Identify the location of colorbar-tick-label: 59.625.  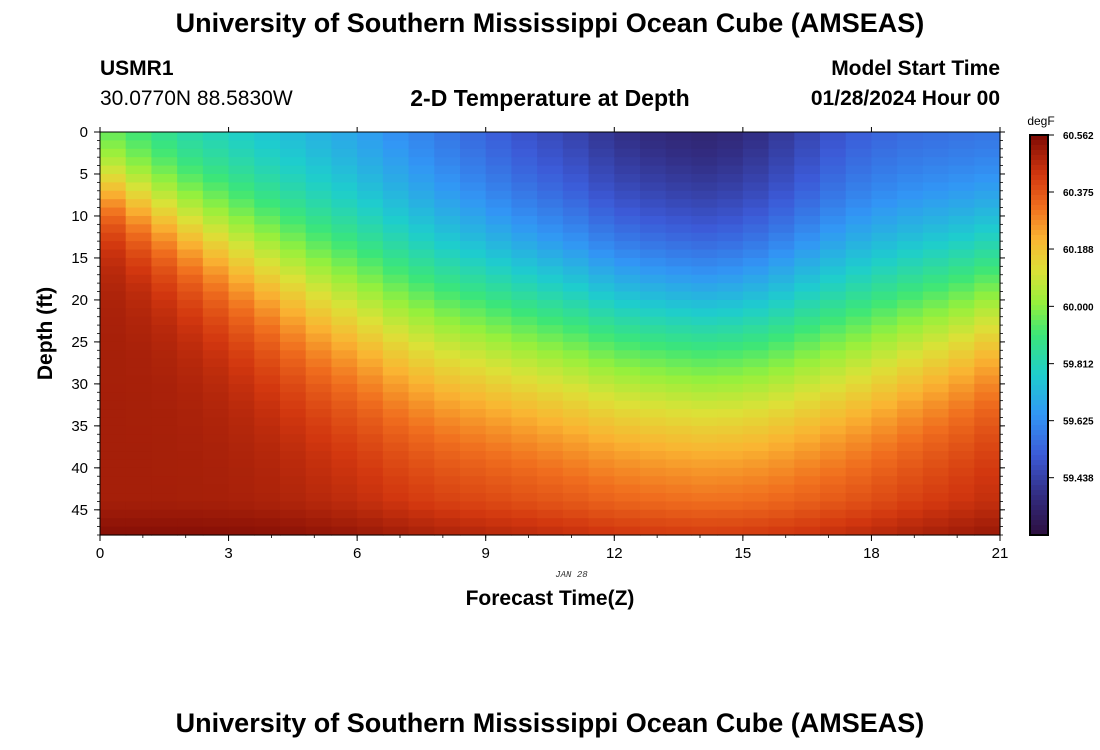
(1078, 422).